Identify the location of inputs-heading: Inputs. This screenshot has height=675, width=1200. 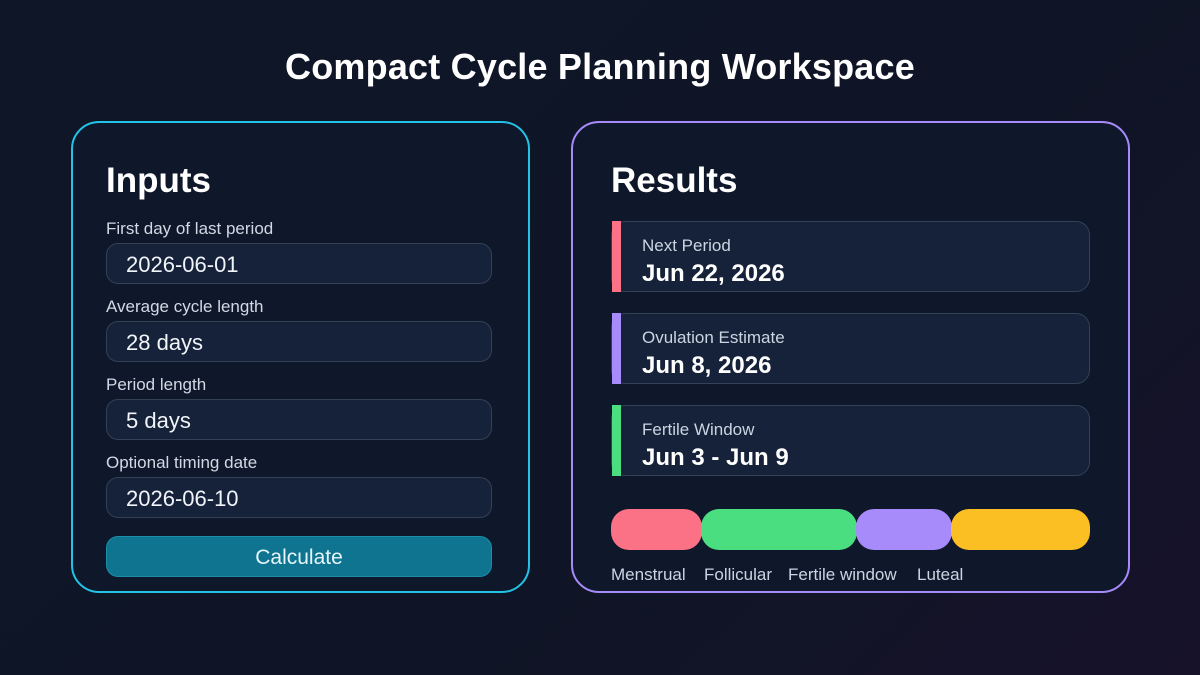
(158, 180).